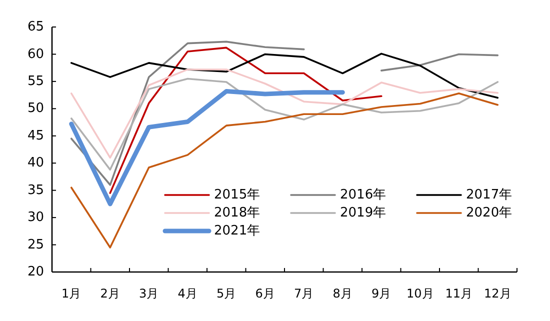 This screenshot has width=550, height=321. Describe the element at coordinates (35, 190) in the screenshot. I see `y-tick-label: 35` at that location.